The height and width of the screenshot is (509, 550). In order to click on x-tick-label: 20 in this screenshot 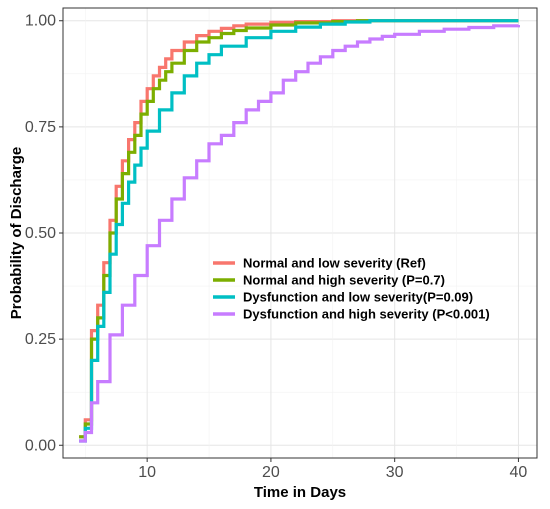, I will do `click(271, 472)`.